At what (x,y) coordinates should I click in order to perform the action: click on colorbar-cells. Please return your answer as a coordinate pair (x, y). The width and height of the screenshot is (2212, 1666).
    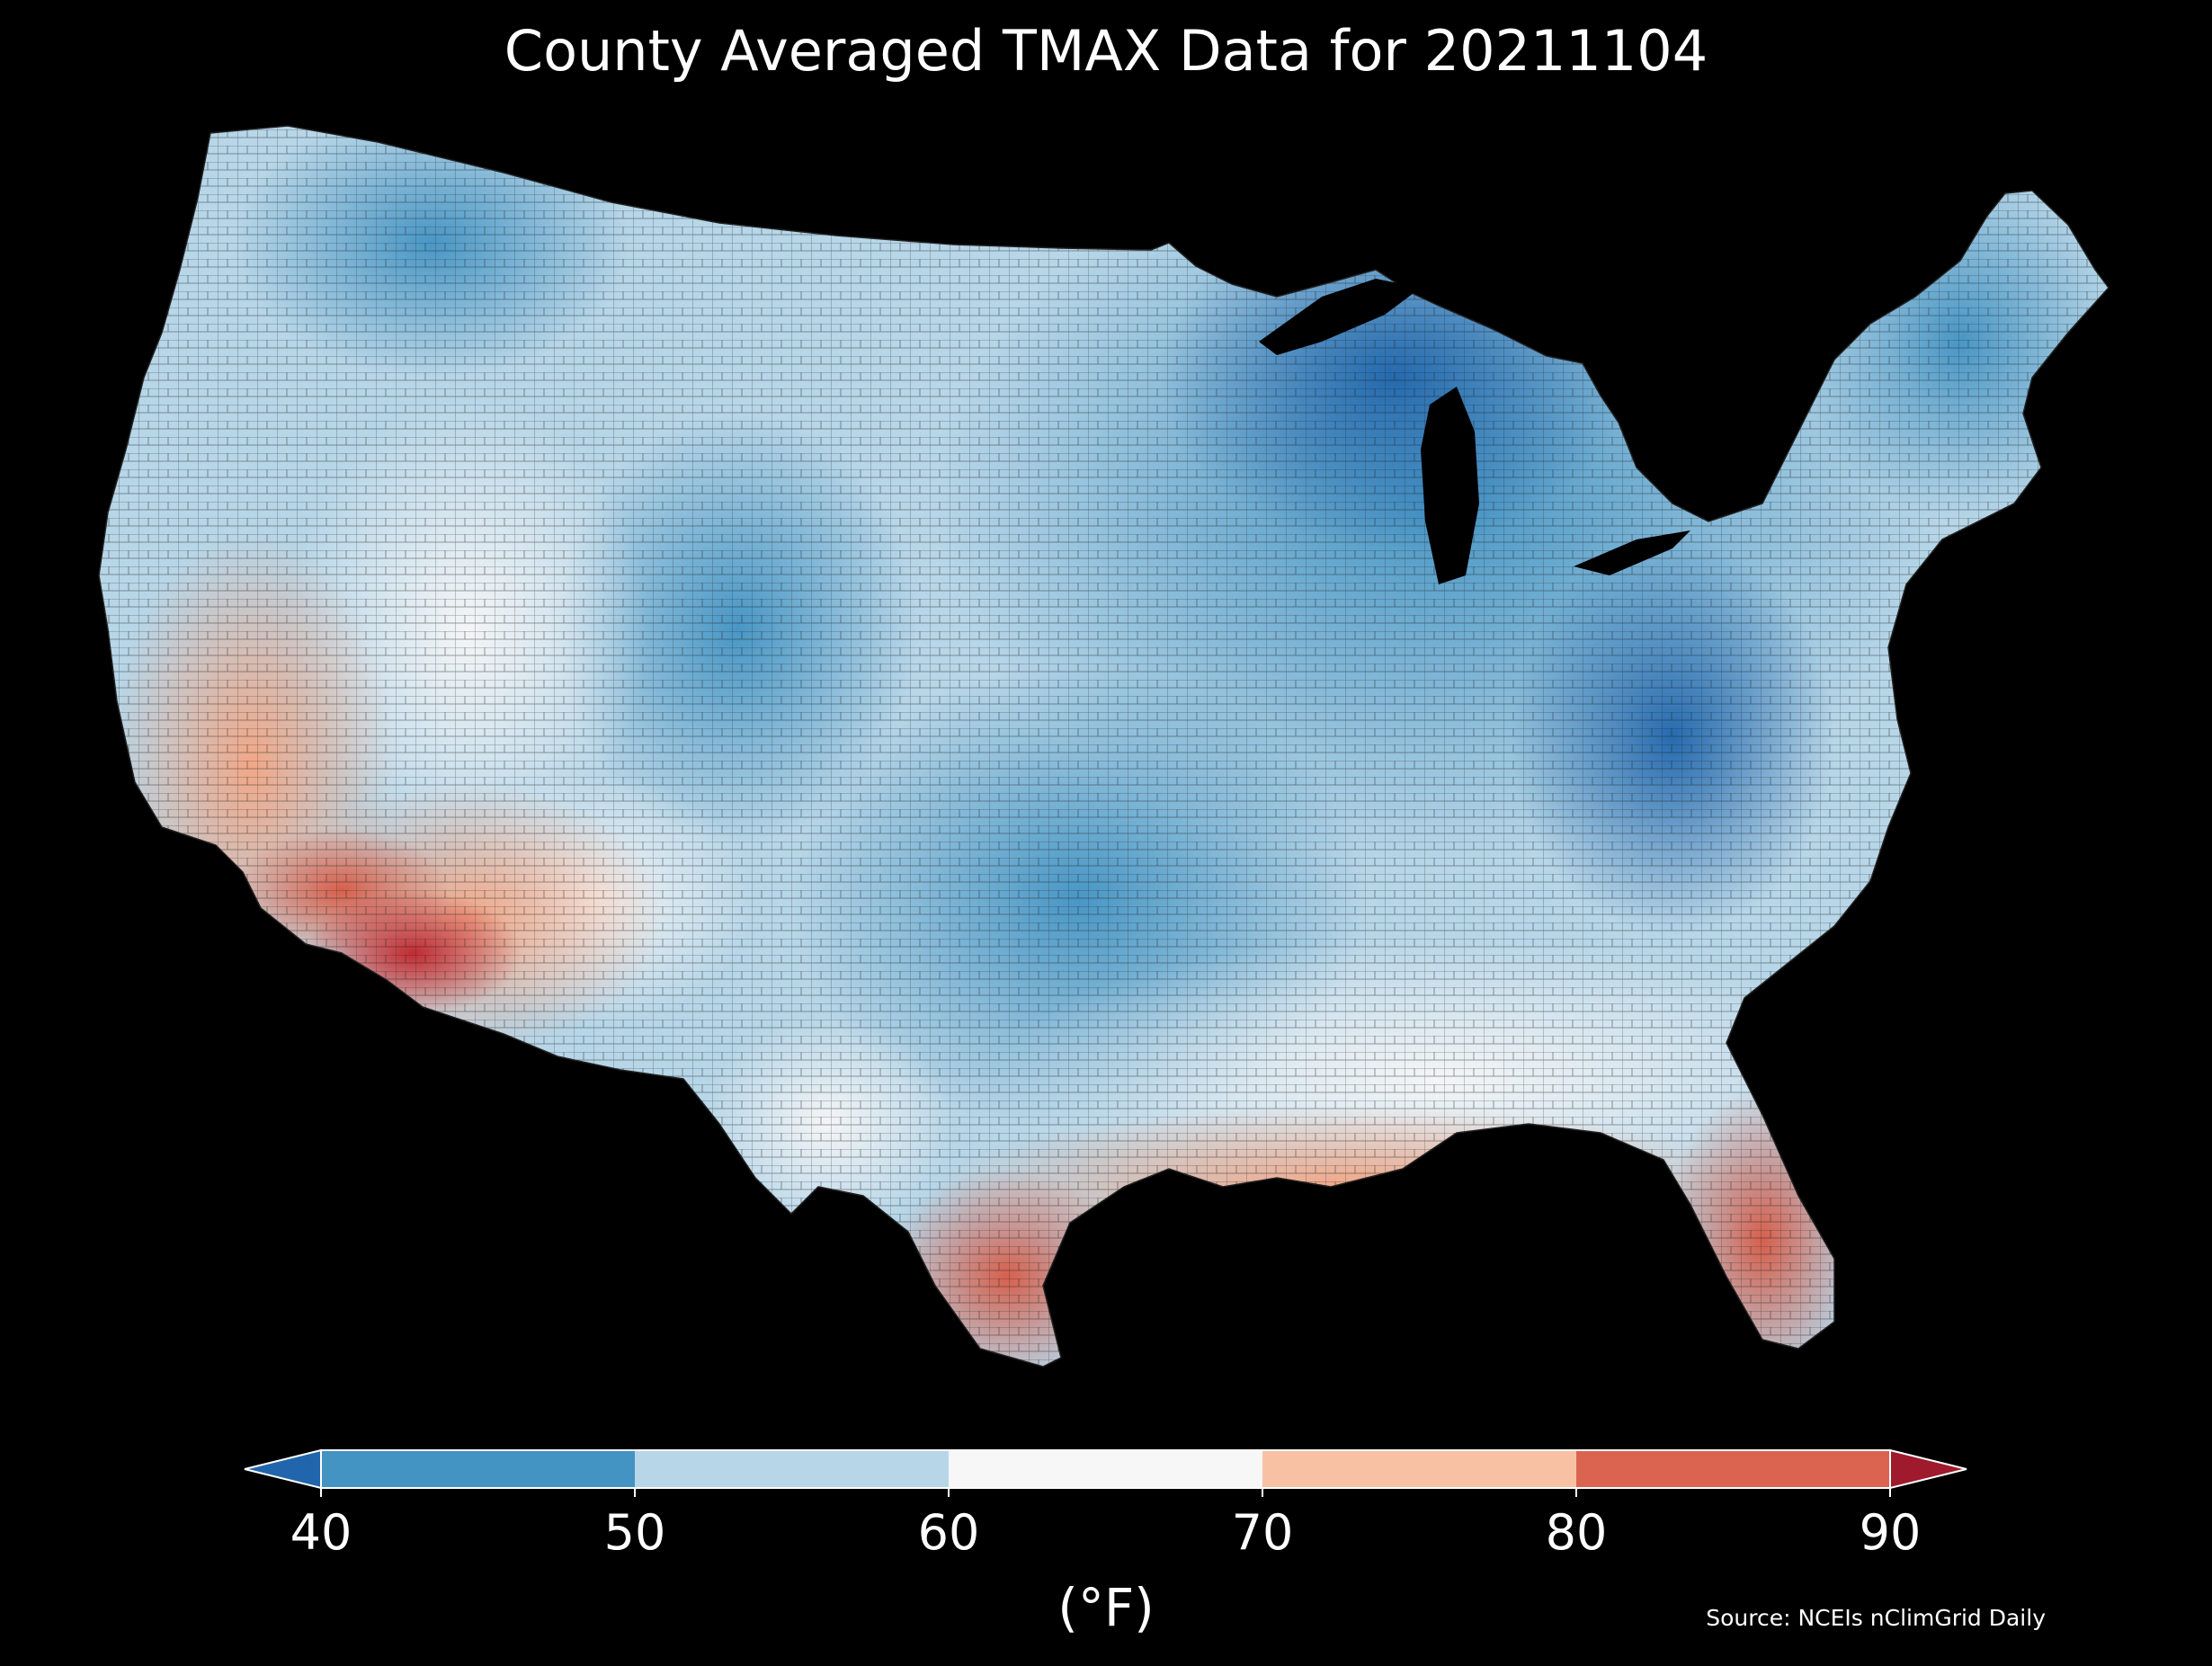
    Looking at the image, I should click on (1105, 1469).